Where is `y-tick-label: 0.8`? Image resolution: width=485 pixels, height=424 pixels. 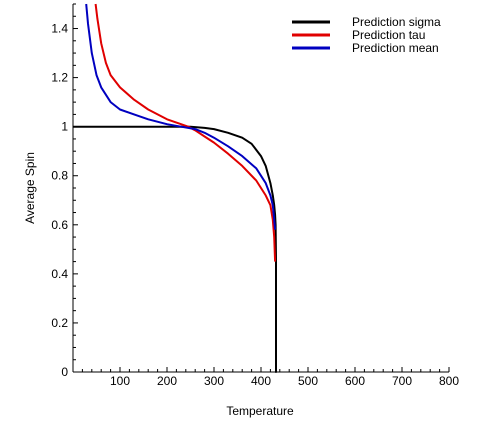 y-tick-label: 0.8 is located at coordinates (59, 176).